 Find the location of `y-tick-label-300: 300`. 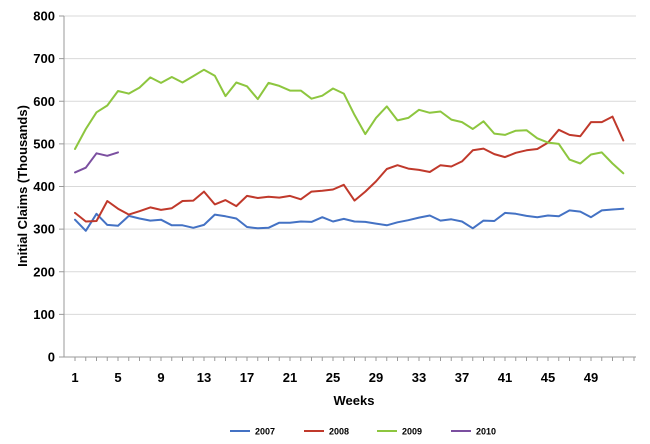

y-tick-label-300: 300 is located at coordinates (44, 229).